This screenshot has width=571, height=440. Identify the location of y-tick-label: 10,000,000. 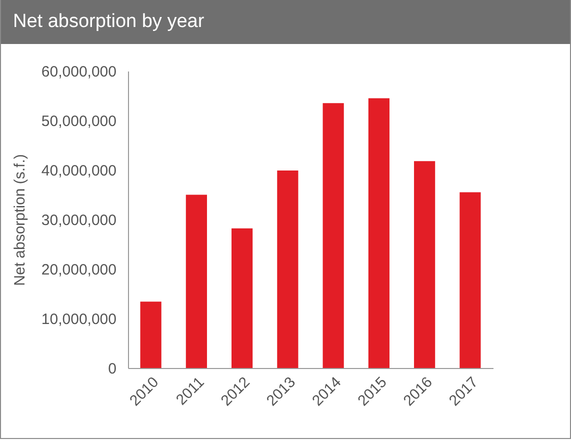
(78, 319).